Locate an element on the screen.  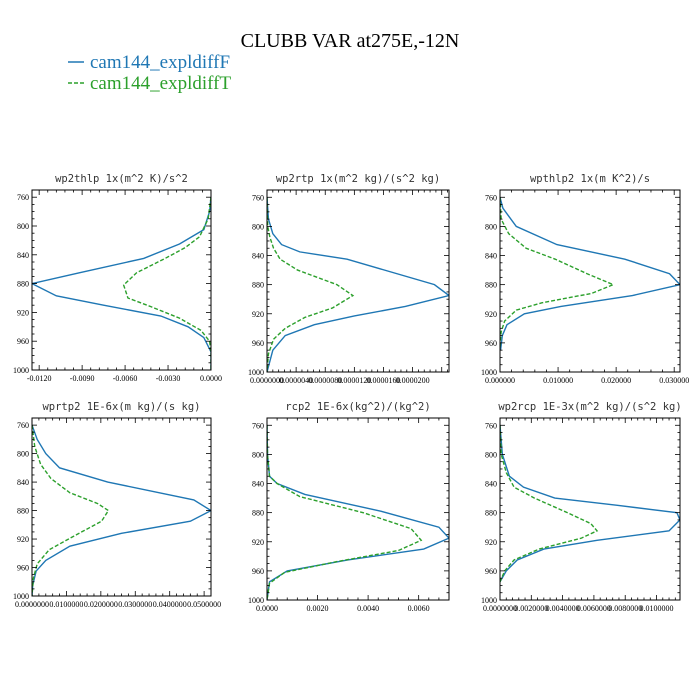
x-tick-label: 0.0000080 is located at coordinates (325, 380).